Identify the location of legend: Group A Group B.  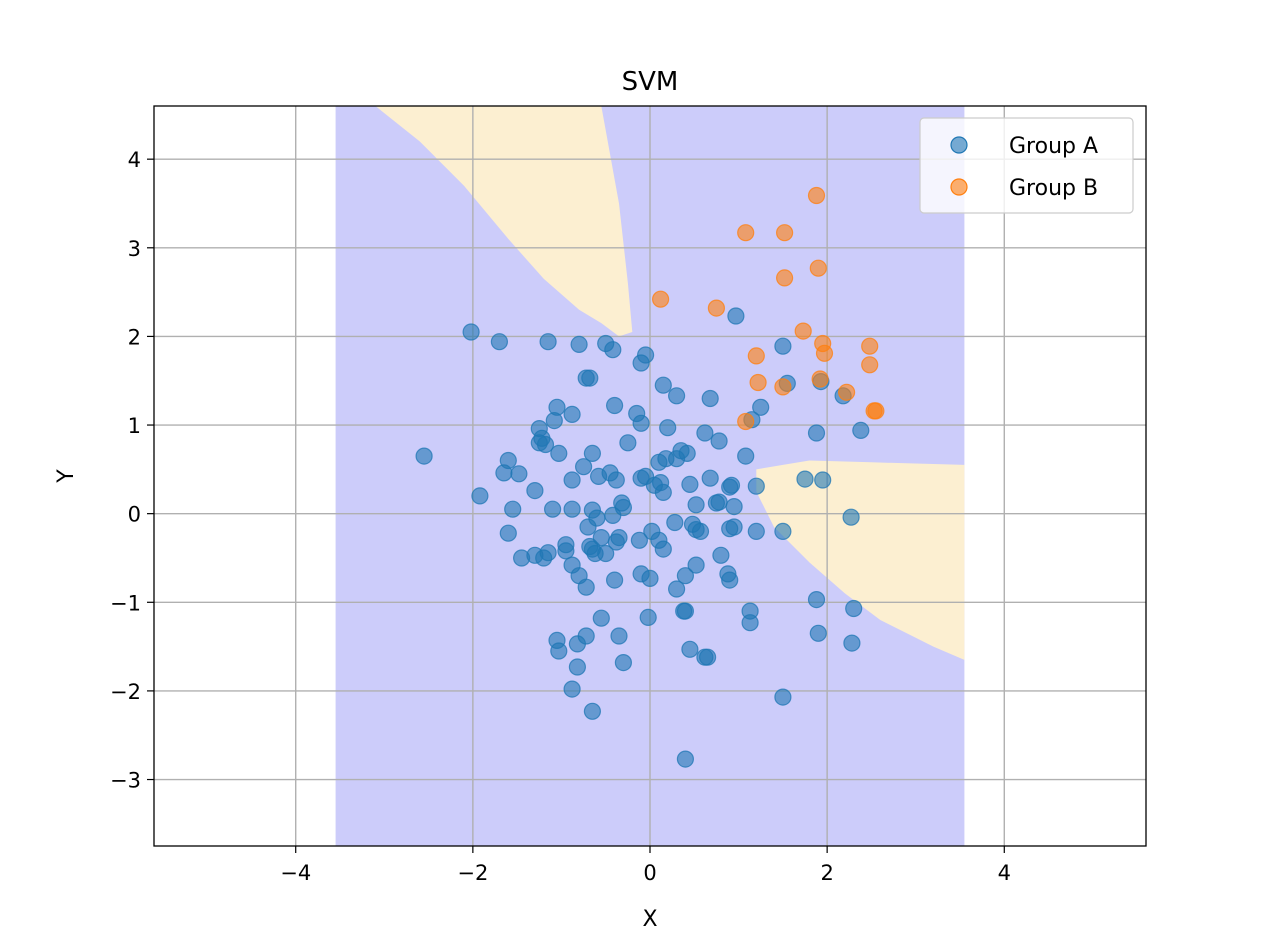
(1026, 165).